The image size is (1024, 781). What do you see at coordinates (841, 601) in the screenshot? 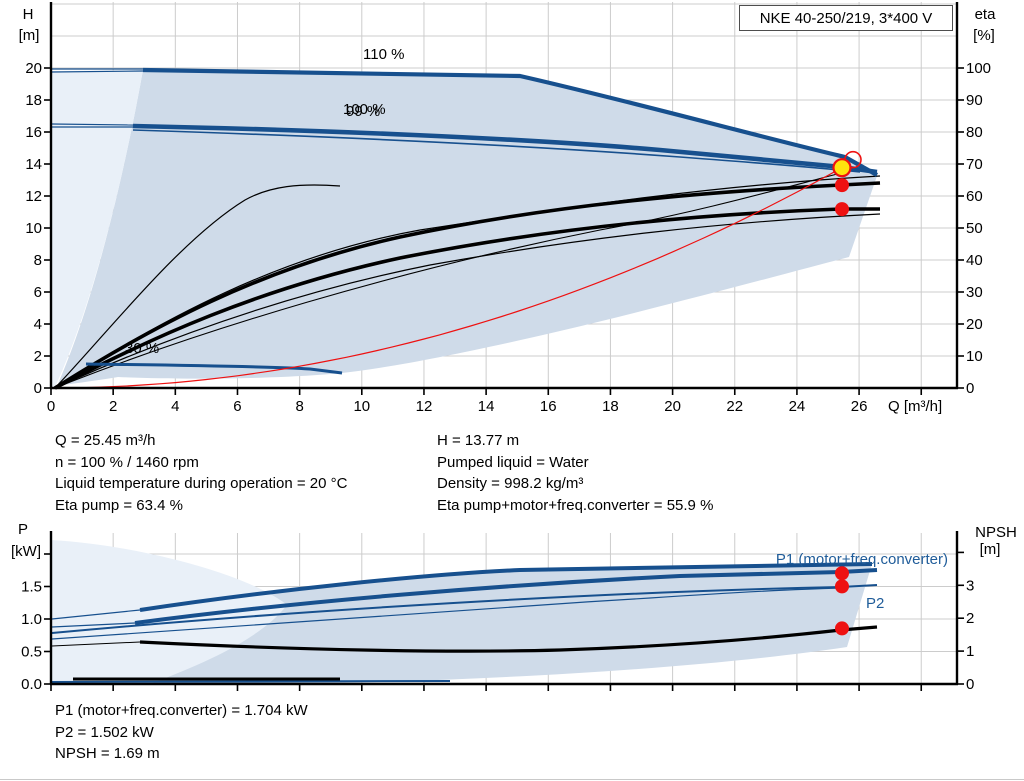
I see `bottom-chart-markers` at bounding box center [841, 601].